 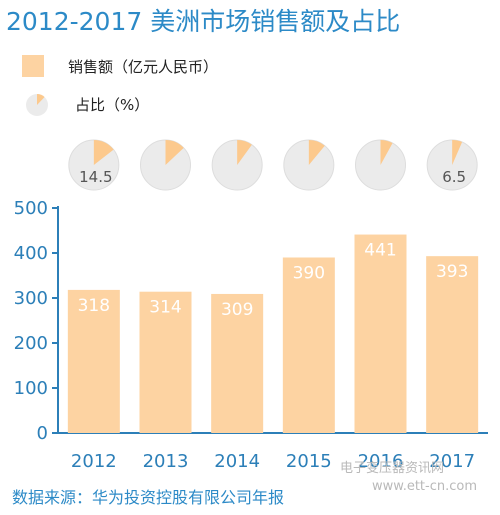 I want to click on bar-2017, so click(x=452, y=344).